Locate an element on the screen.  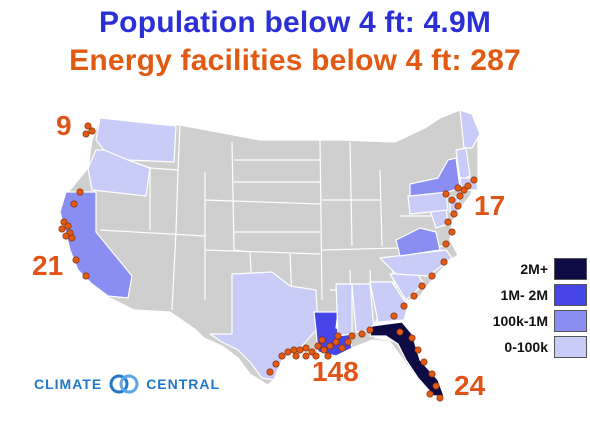
state-oregon is located at coordinates (119, 173).